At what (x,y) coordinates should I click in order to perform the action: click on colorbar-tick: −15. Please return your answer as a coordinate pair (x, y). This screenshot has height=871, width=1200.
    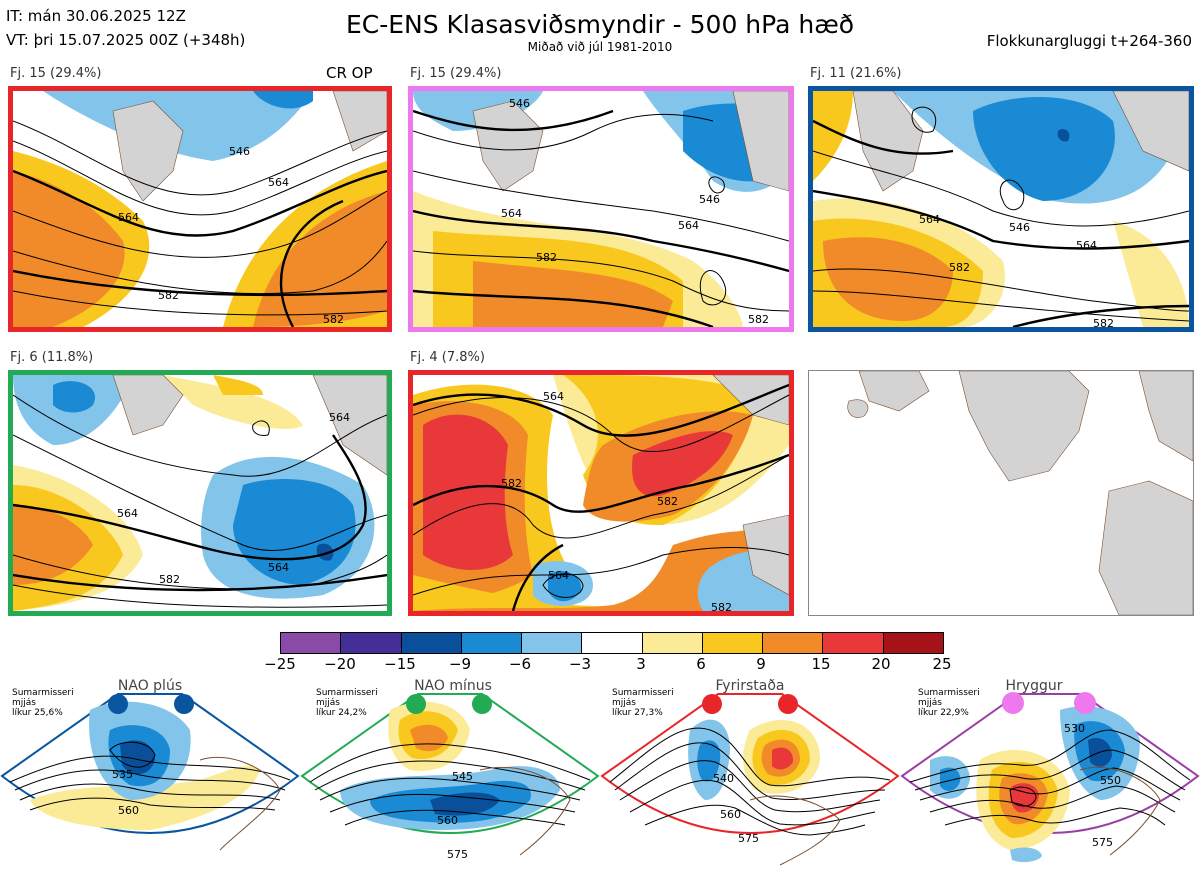
    Looking at the image, I should click on (400, 664).